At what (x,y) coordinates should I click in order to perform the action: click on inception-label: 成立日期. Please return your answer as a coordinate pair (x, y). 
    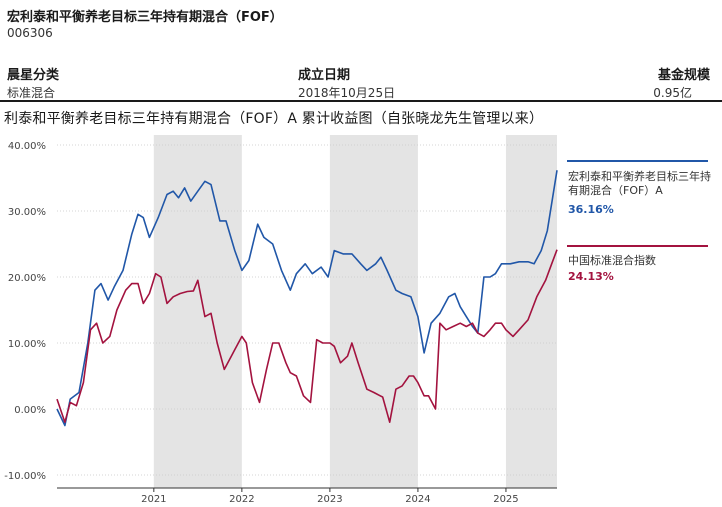
    Looking at the image, I should click on (324, 75).